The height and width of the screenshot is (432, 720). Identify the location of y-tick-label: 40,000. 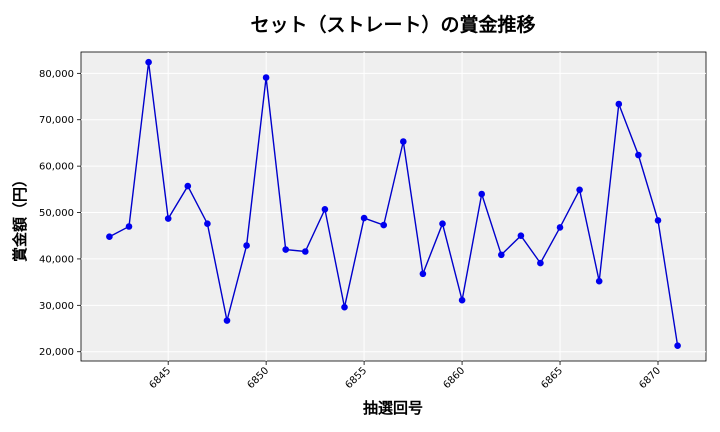
(56, 259).